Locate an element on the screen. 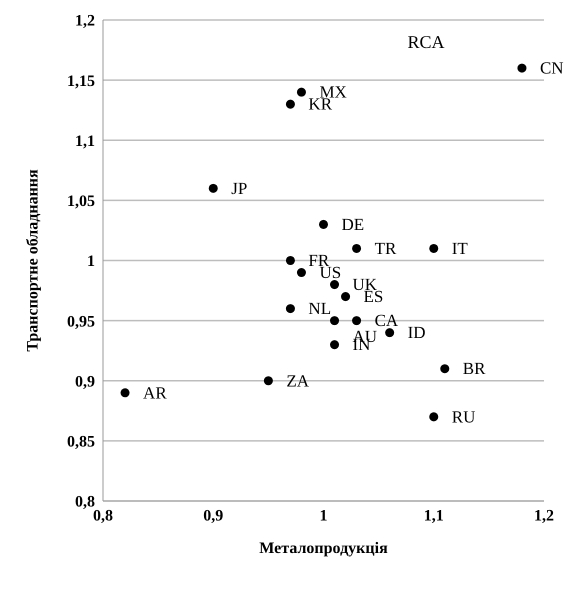 The height and width of the screenshot is (589, 582). x-tick-label: 1 is located at coordinates (324, 515).